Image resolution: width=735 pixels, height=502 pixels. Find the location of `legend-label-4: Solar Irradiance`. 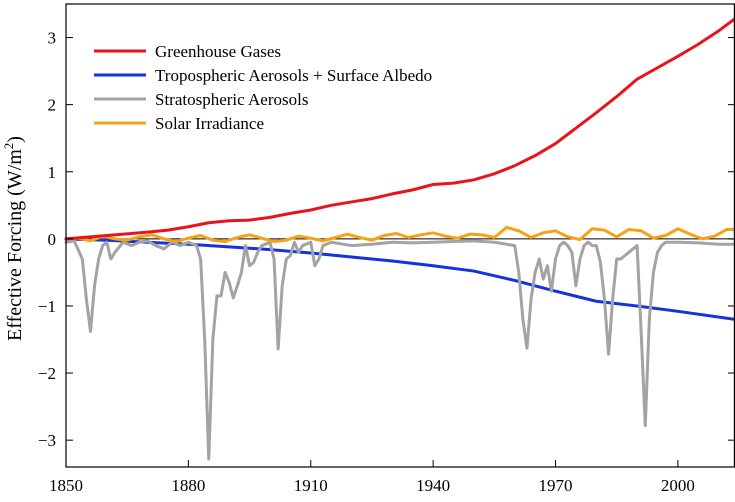

legend-label-4: Solar Irradiance is located at coordinates (209, 123).